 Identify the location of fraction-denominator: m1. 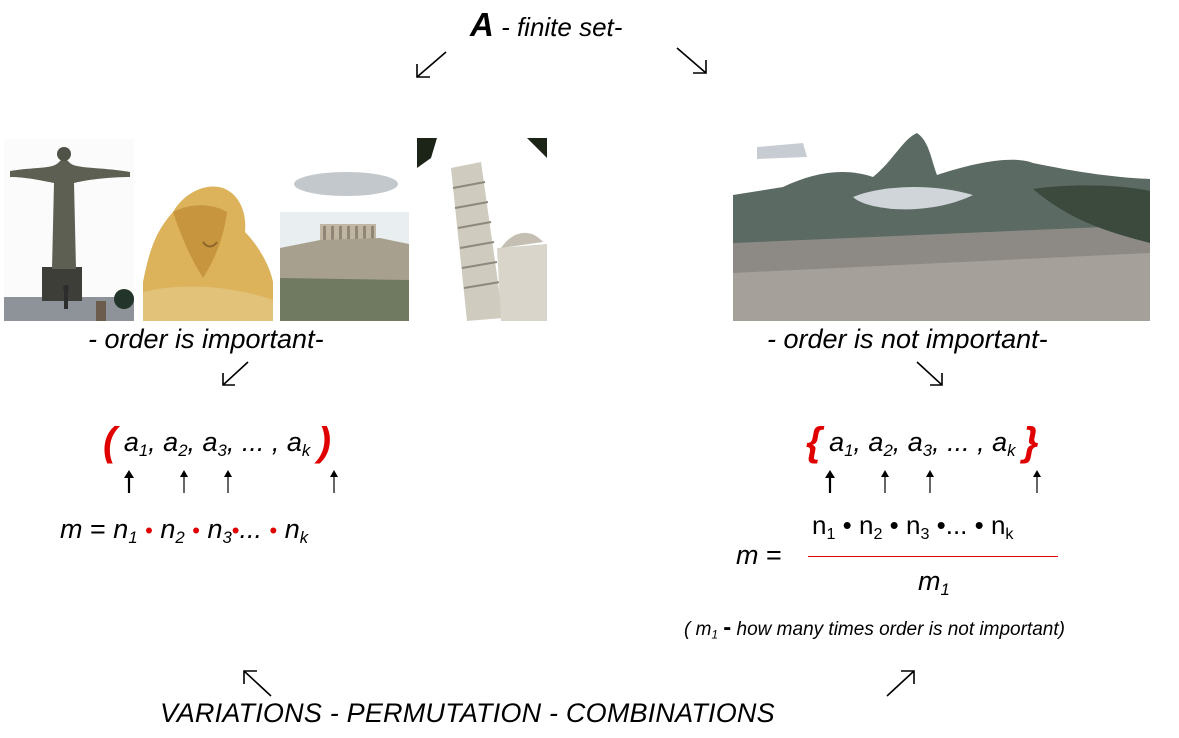
(934, 583).